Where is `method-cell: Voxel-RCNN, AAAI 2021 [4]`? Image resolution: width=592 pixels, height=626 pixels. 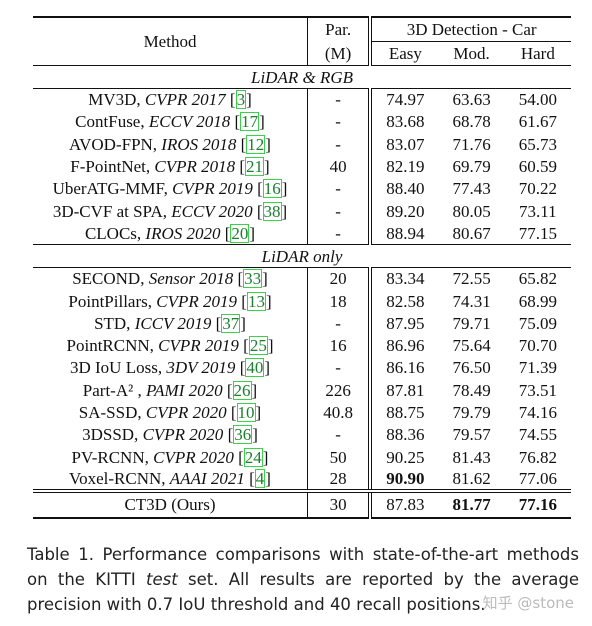 method-cell: Voxel-RCNN, AAAI 2021 [4] is located at coordinates (170, 480).